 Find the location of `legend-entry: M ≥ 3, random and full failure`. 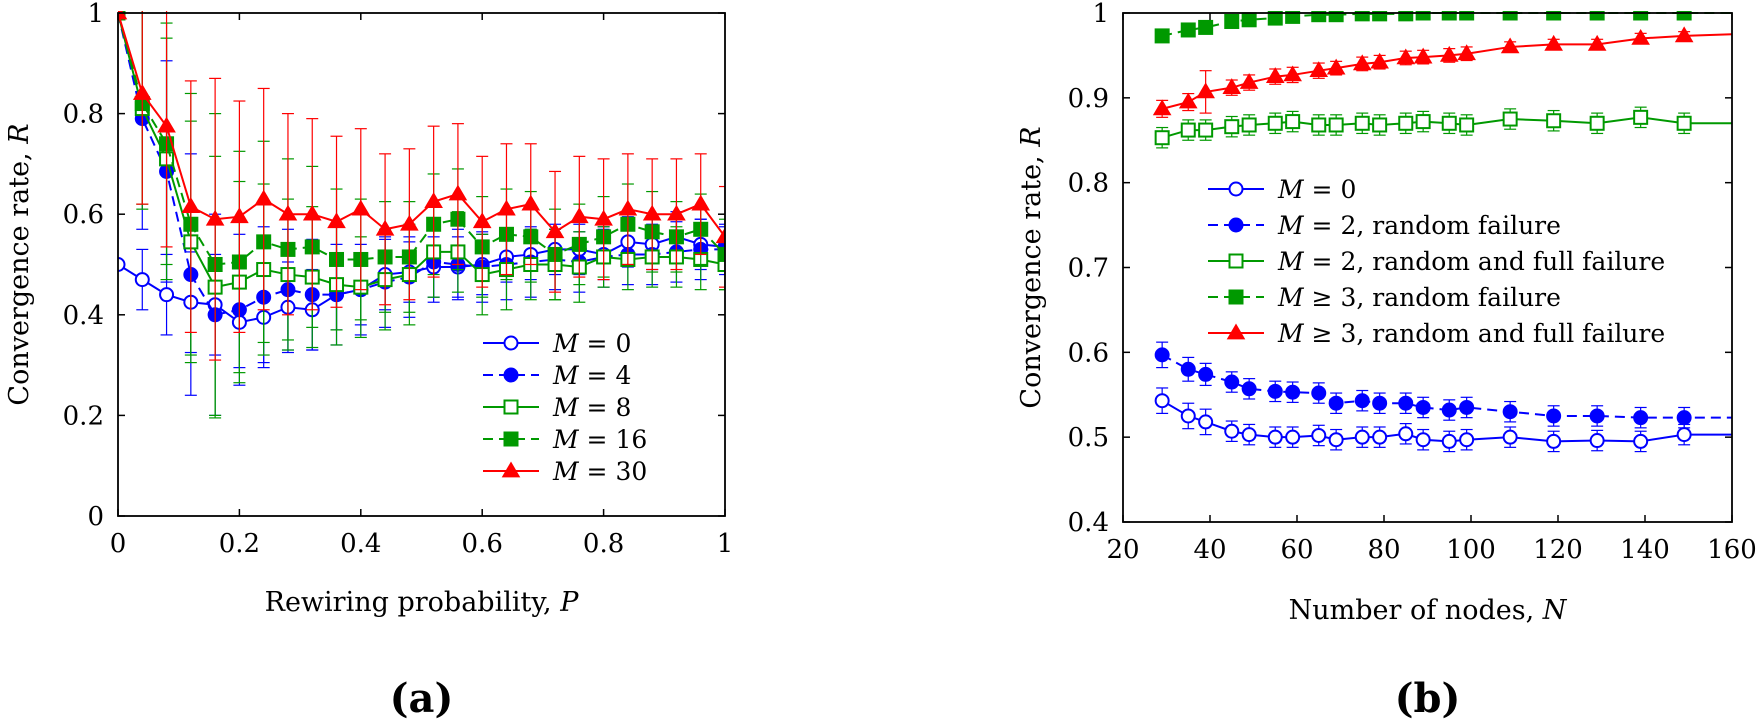

legend-entry: M ≥ 3, random and full failure is located at coordinates (1471, 333).